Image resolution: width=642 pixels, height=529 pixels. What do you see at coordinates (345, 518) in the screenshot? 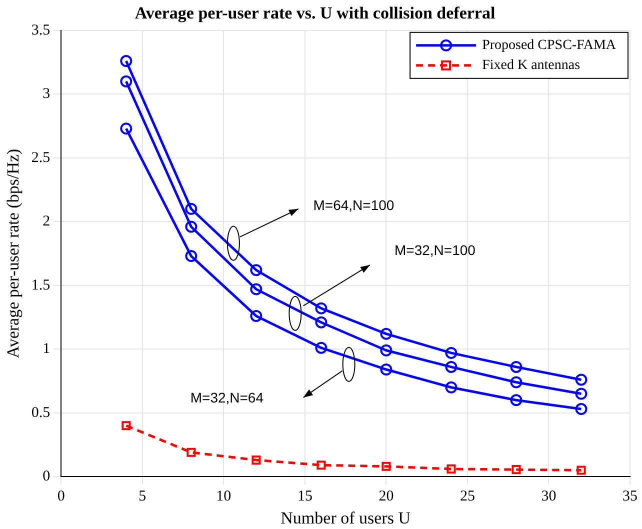
I see `x-axis-title: Number of users U` at bounding box center [345, 518].